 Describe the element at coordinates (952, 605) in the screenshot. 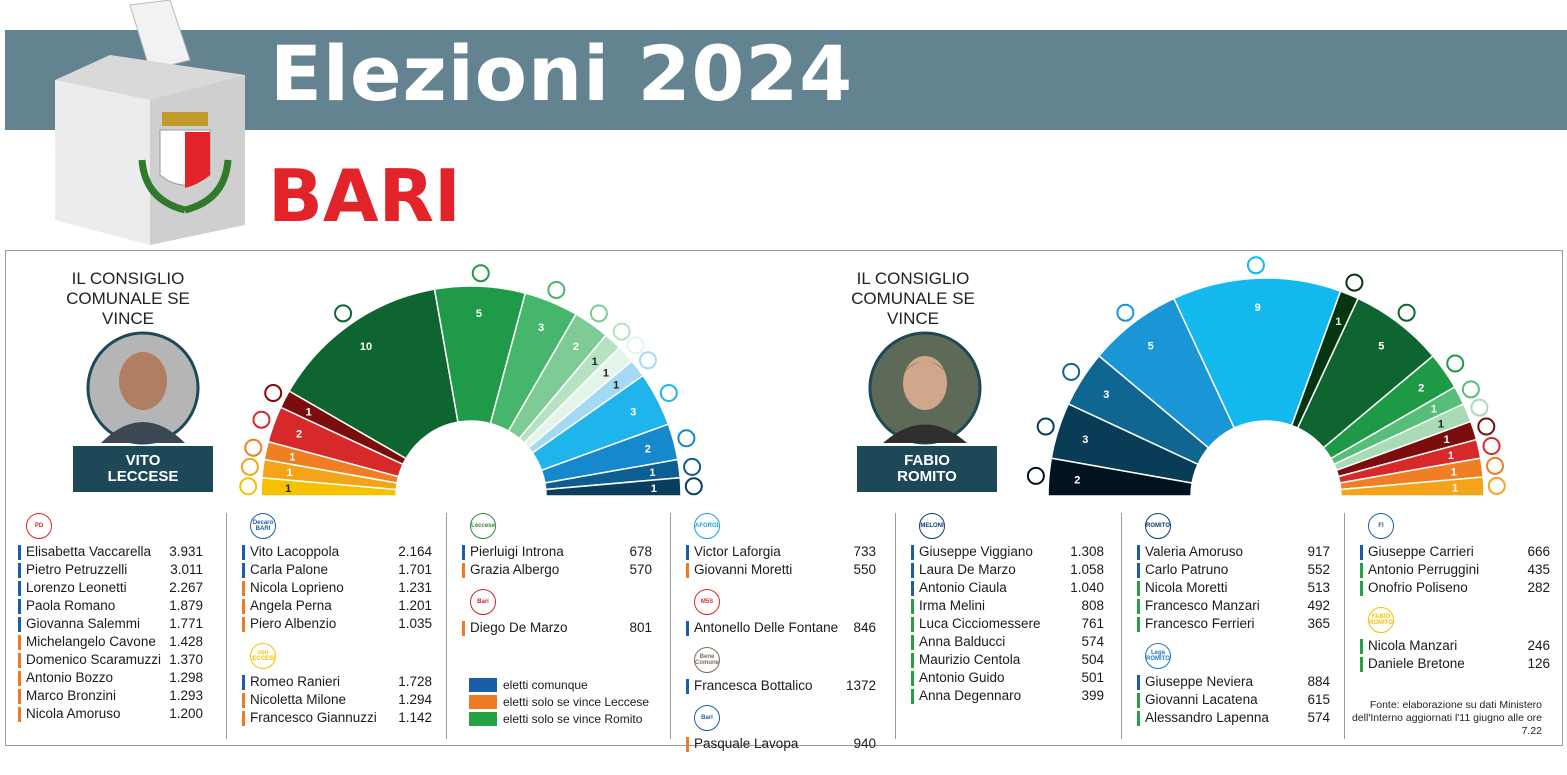

I see `candidate-name: Irma Melini` at that location.